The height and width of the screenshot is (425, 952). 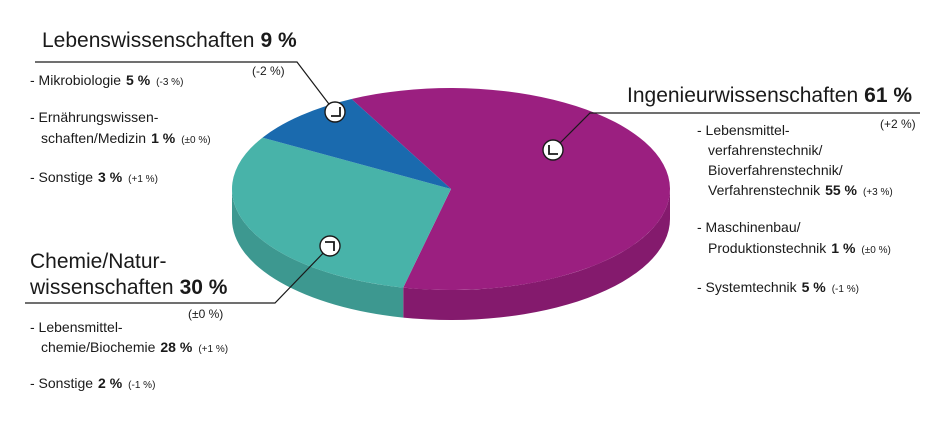 I want to click on detail-change: (-3 %), so click(x=169, y=82).